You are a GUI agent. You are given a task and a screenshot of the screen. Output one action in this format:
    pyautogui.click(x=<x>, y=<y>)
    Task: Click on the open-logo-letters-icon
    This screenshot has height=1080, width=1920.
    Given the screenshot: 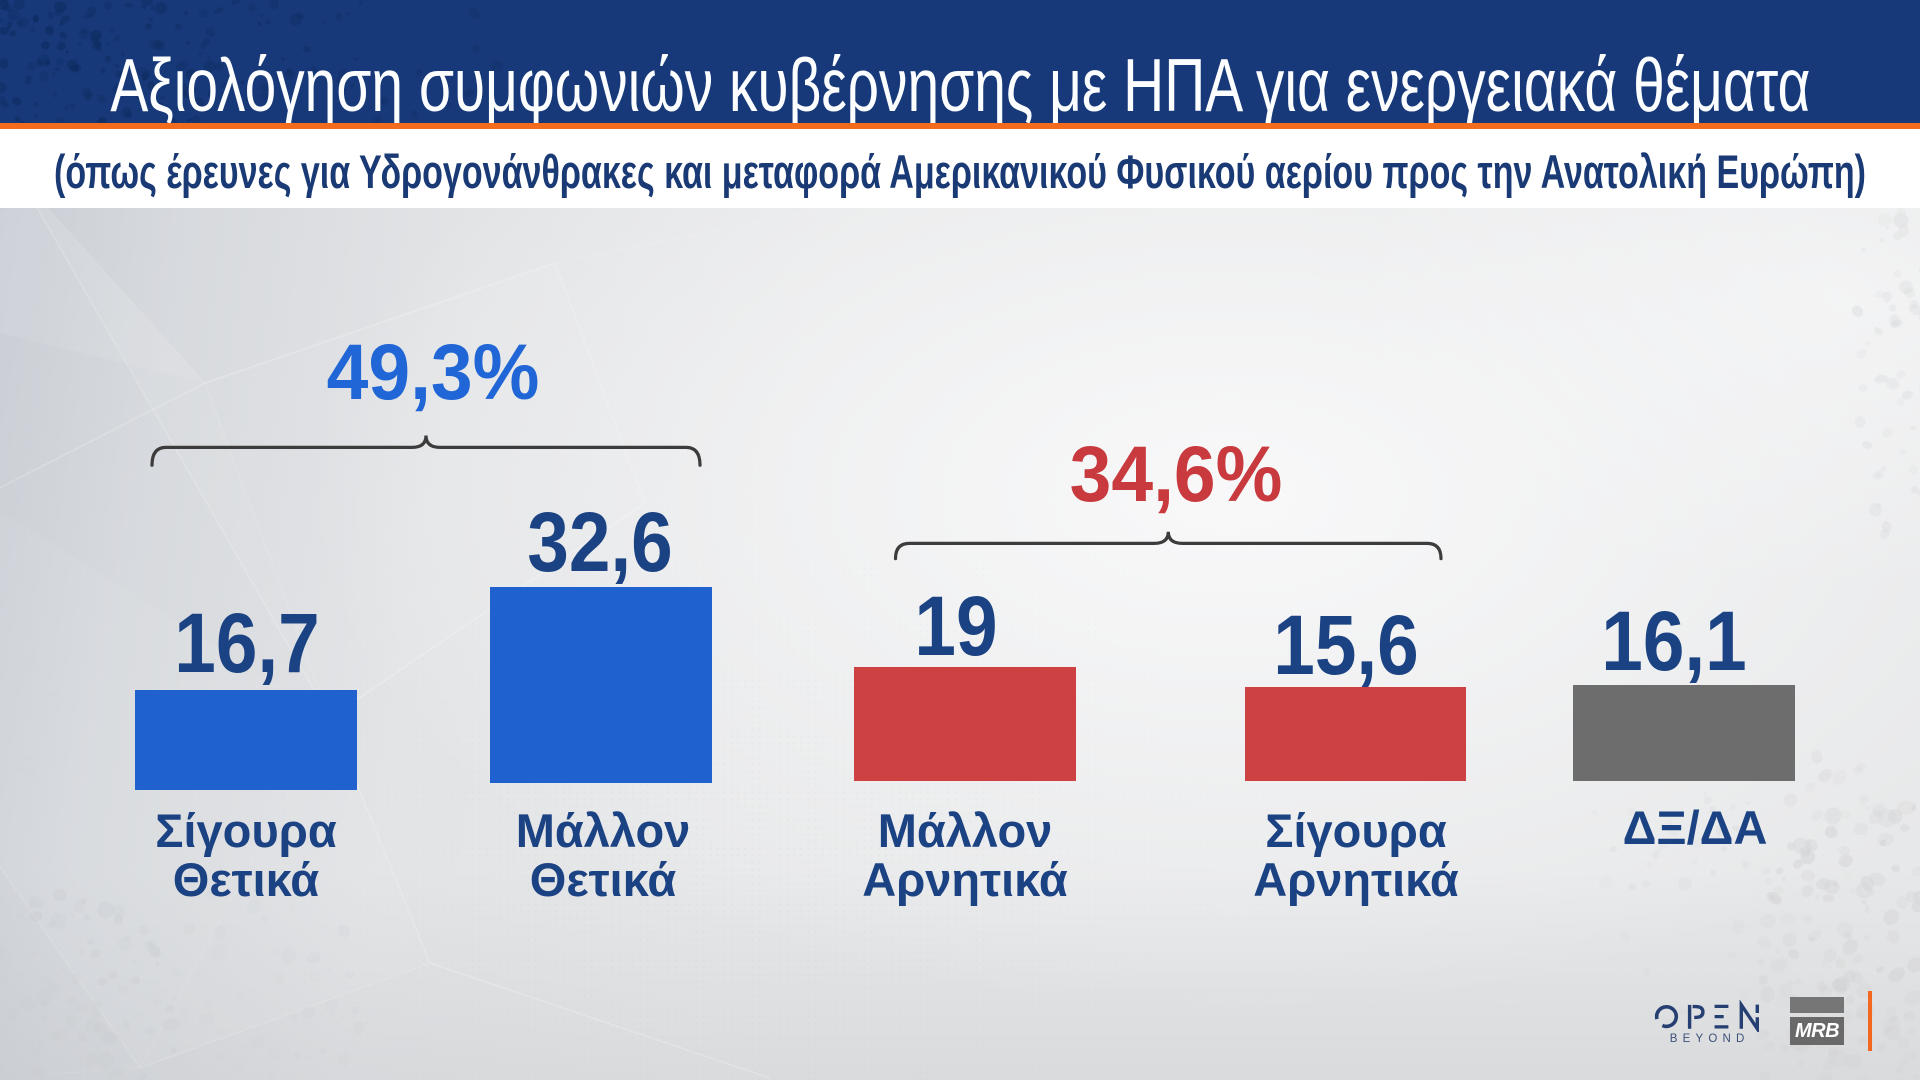 What is the action you would take?
    pyautogui.click(x=1706, y=1016)
    